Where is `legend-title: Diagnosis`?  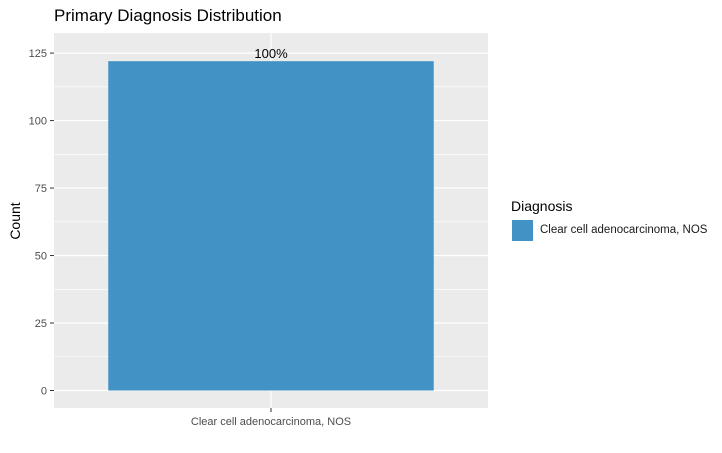
legend-title: Diagnosis is located at coordinates (542, 206).